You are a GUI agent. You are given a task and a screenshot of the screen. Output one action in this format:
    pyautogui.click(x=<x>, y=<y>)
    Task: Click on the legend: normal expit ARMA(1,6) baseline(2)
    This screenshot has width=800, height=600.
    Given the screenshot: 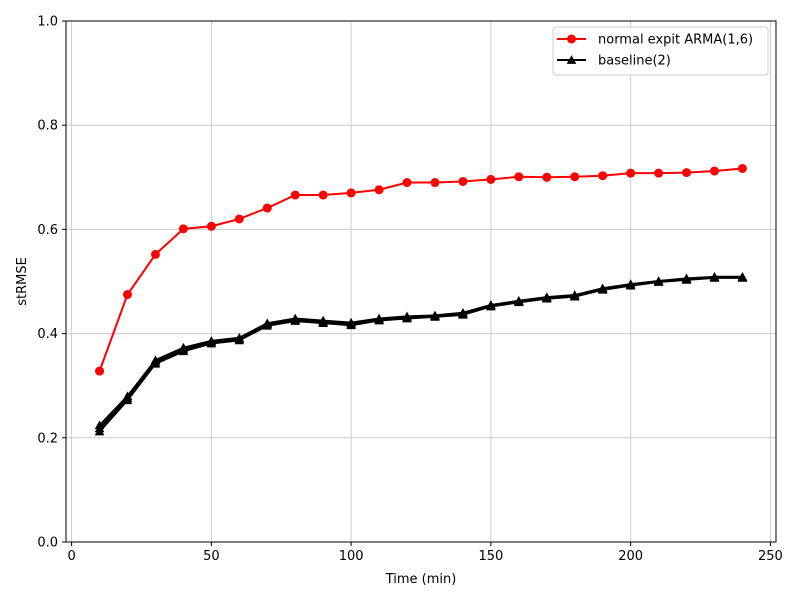 What is the action you would take?
    pyautogui.click(x=660, y=51)
    